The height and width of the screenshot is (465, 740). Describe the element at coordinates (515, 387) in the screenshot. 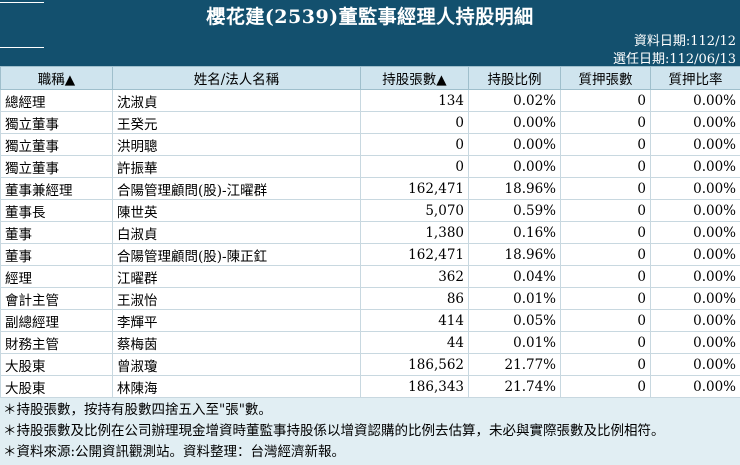

I see `cell-ratio: 21.74%` at that location.